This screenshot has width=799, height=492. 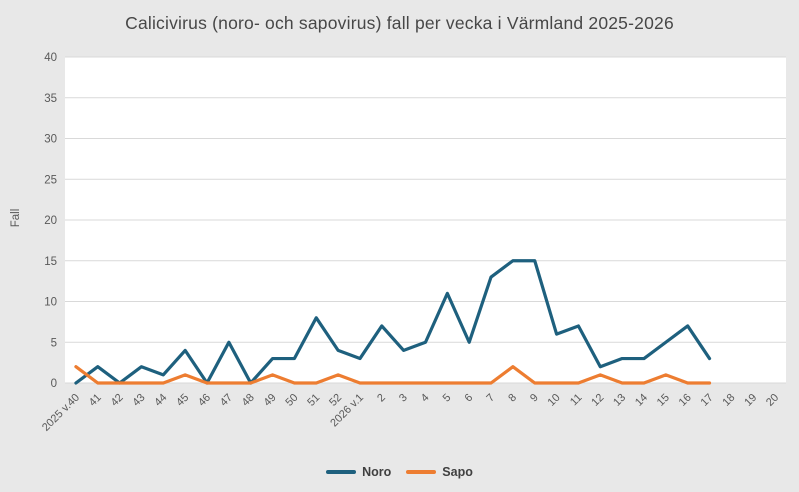 What do you see at coordinates (50, 58) in the screenshot?
I see `y-tick-label: 40` at bounding box center [50, 58].